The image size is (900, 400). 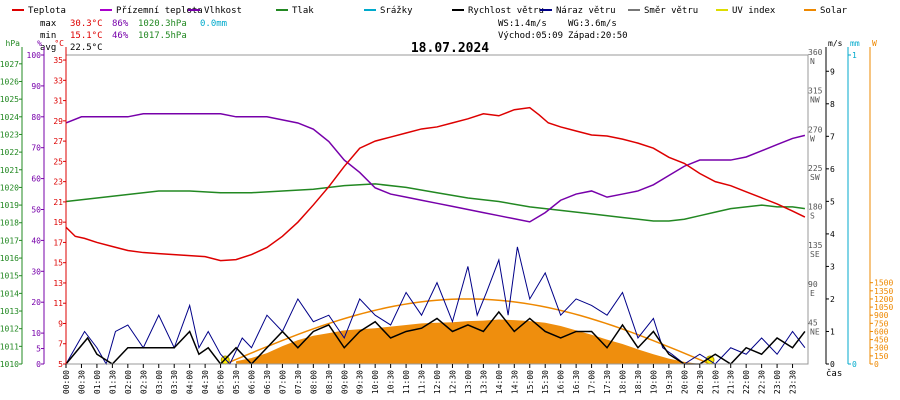 I want to click on axis-hpa-tick-label: 1012, so click(x=9, y=329).